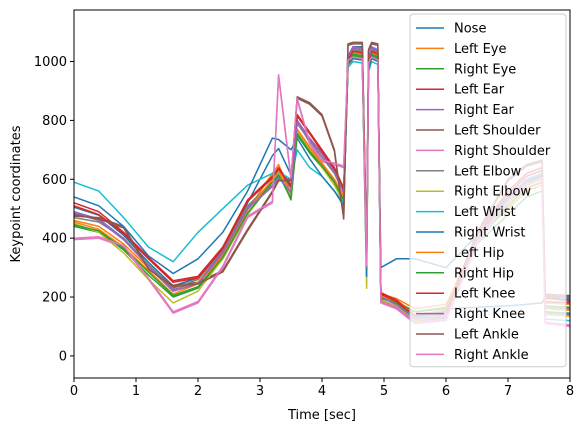 The height and width of the screenshot is (432, 584). What do you see at coordinates (470, 29) in the screenshot?
I see `legend-entry: Nose` at bounding box center [470, 29].